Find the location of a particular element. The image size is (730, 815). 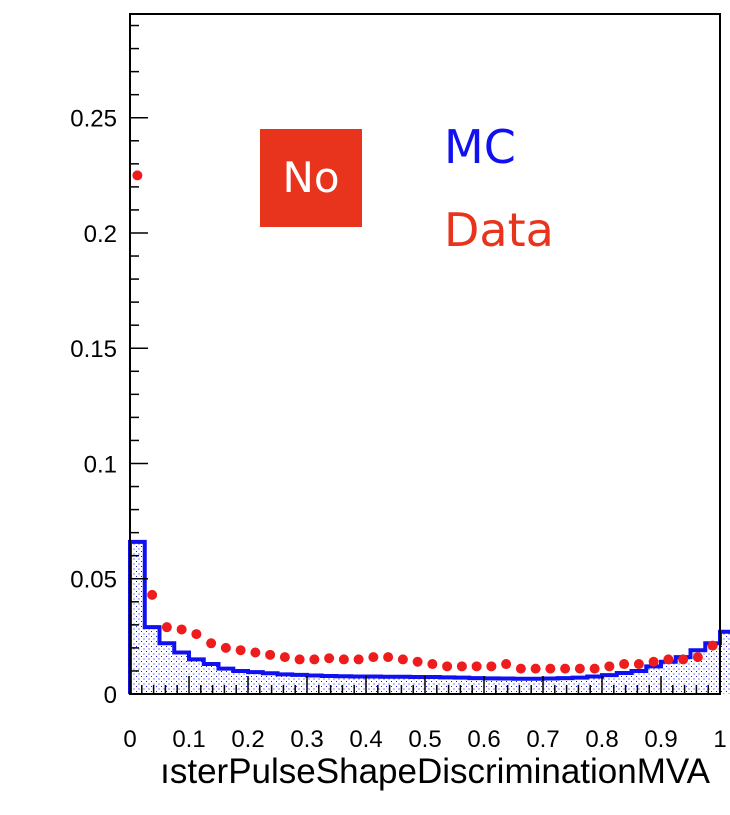

y-tick-label: 0.25 is located at coordinates (93, 119).